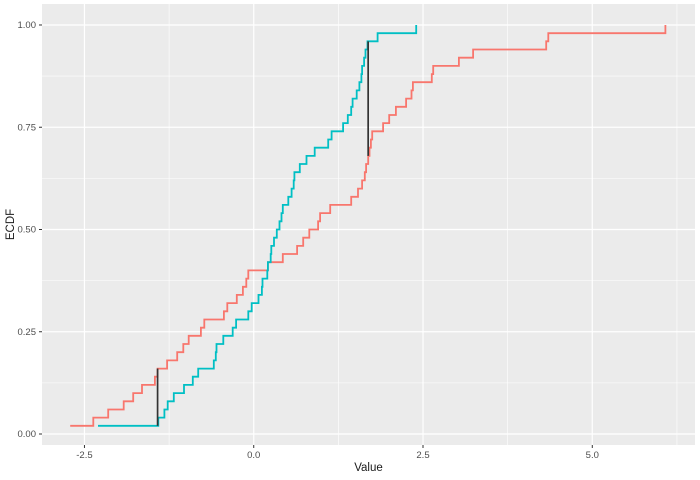 Image resolution: width=700 pixels, height=480 pixels. What do you see at coordinates (368, 468) in the screenshot?
I see `x-axis-title: Value` at bounding box center [368, 468].